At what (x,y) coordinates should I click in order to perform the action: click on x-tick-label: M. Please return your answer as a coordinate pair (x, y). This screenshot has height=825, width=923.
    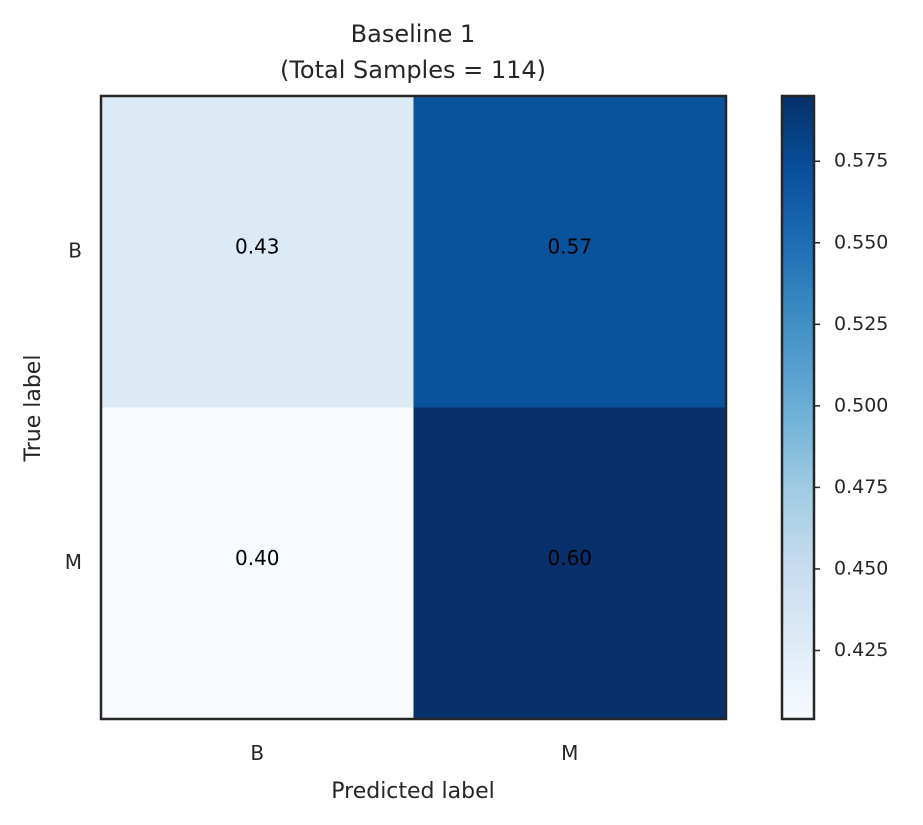
    Looking at the image, I should click on (569, 753).